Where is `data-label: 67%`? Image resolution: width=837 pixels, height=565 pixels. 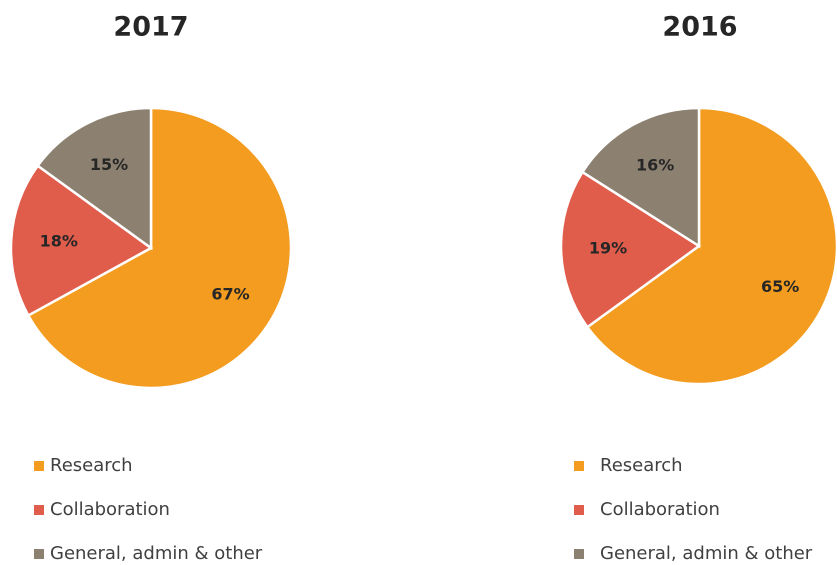 data-label: 67% is located at coordinates (230, 294).